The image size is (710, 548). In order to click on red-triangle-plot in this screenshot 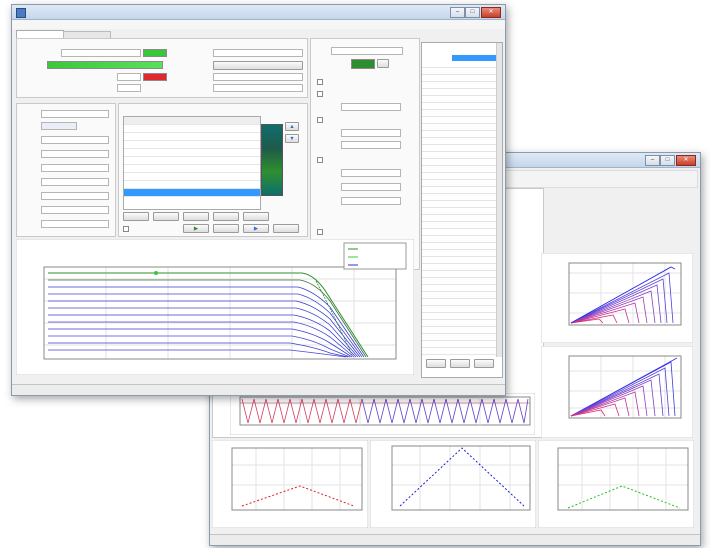, I will do `click(290, 484)`.